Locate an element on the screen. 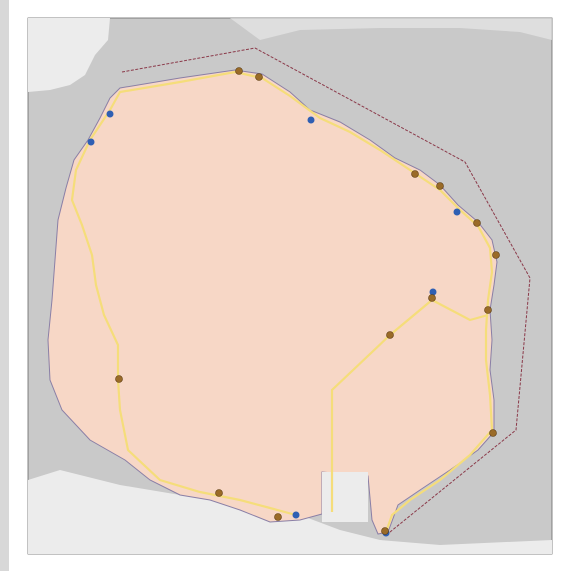 The height and width of the screenshot is (571, 568). mainland-bottom is located at coordinates (290, 512).